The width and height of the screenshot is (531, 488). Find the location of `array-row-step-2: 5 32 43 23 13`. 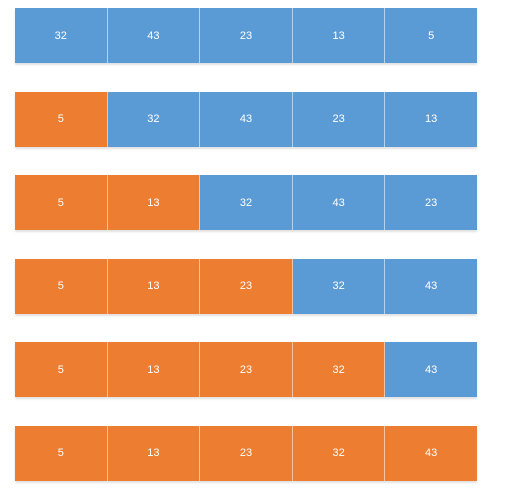

array-row-step-2: 5 32 43 23 13 is located at coordinates (246, 119).